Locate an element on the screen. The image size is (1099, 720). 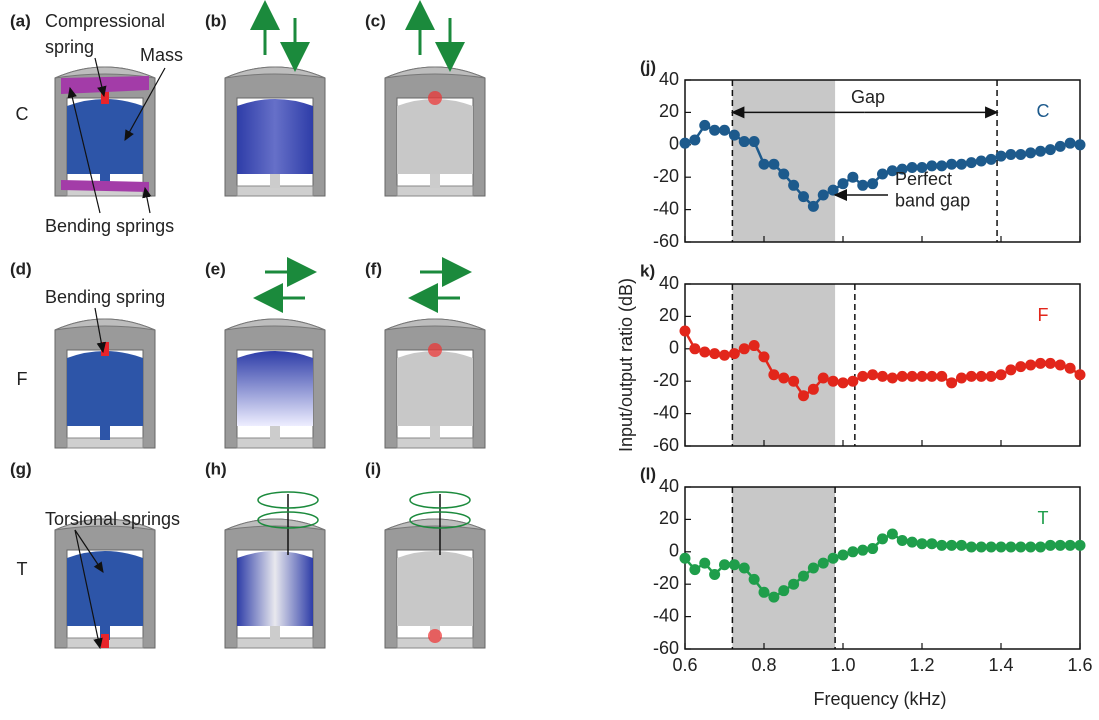
bending-spring is located at coordinates (105, 85).